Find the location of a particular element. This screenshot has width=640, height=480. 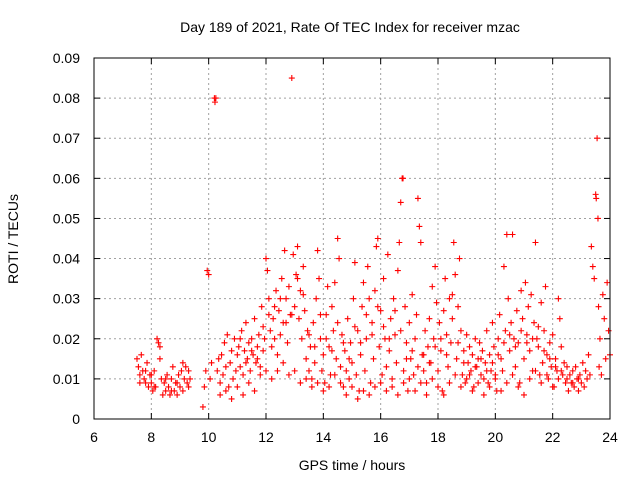

x-tick-label: 18 is located at coordinates (438, 437).